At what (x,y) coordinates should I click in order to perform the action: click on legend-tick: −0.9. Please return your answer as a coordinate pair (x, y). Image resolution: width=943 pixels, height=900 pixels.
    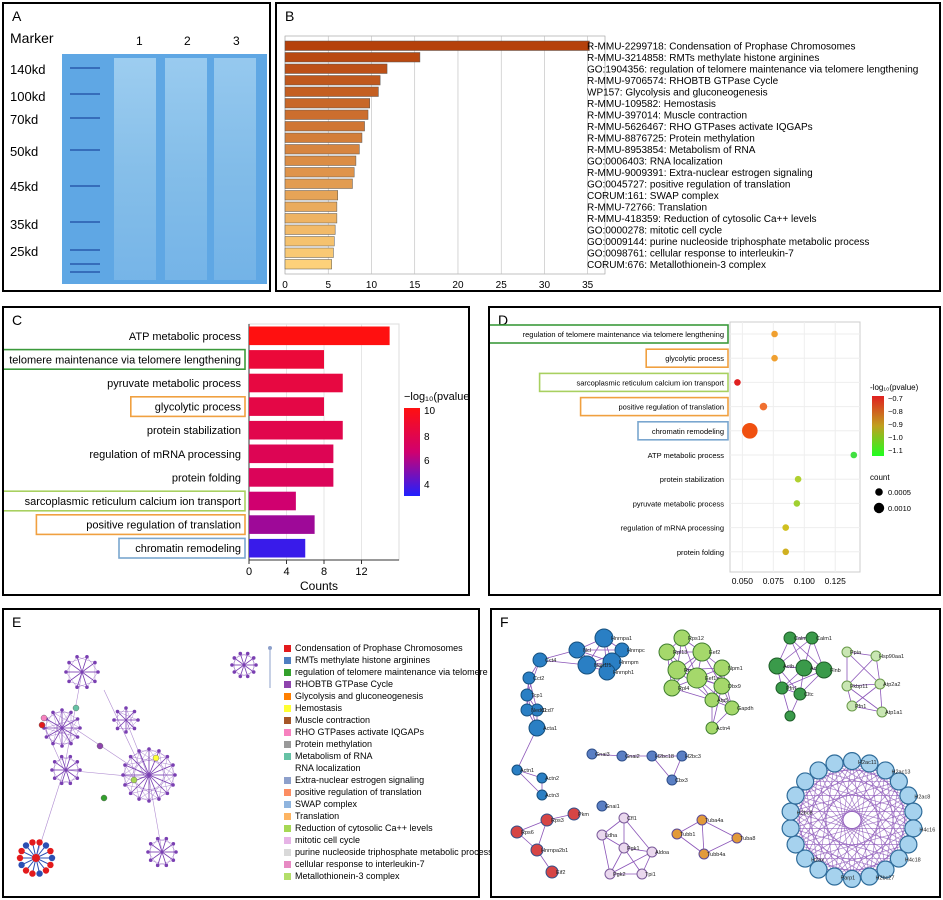
    Looking at the image, I should click on (895, 424).